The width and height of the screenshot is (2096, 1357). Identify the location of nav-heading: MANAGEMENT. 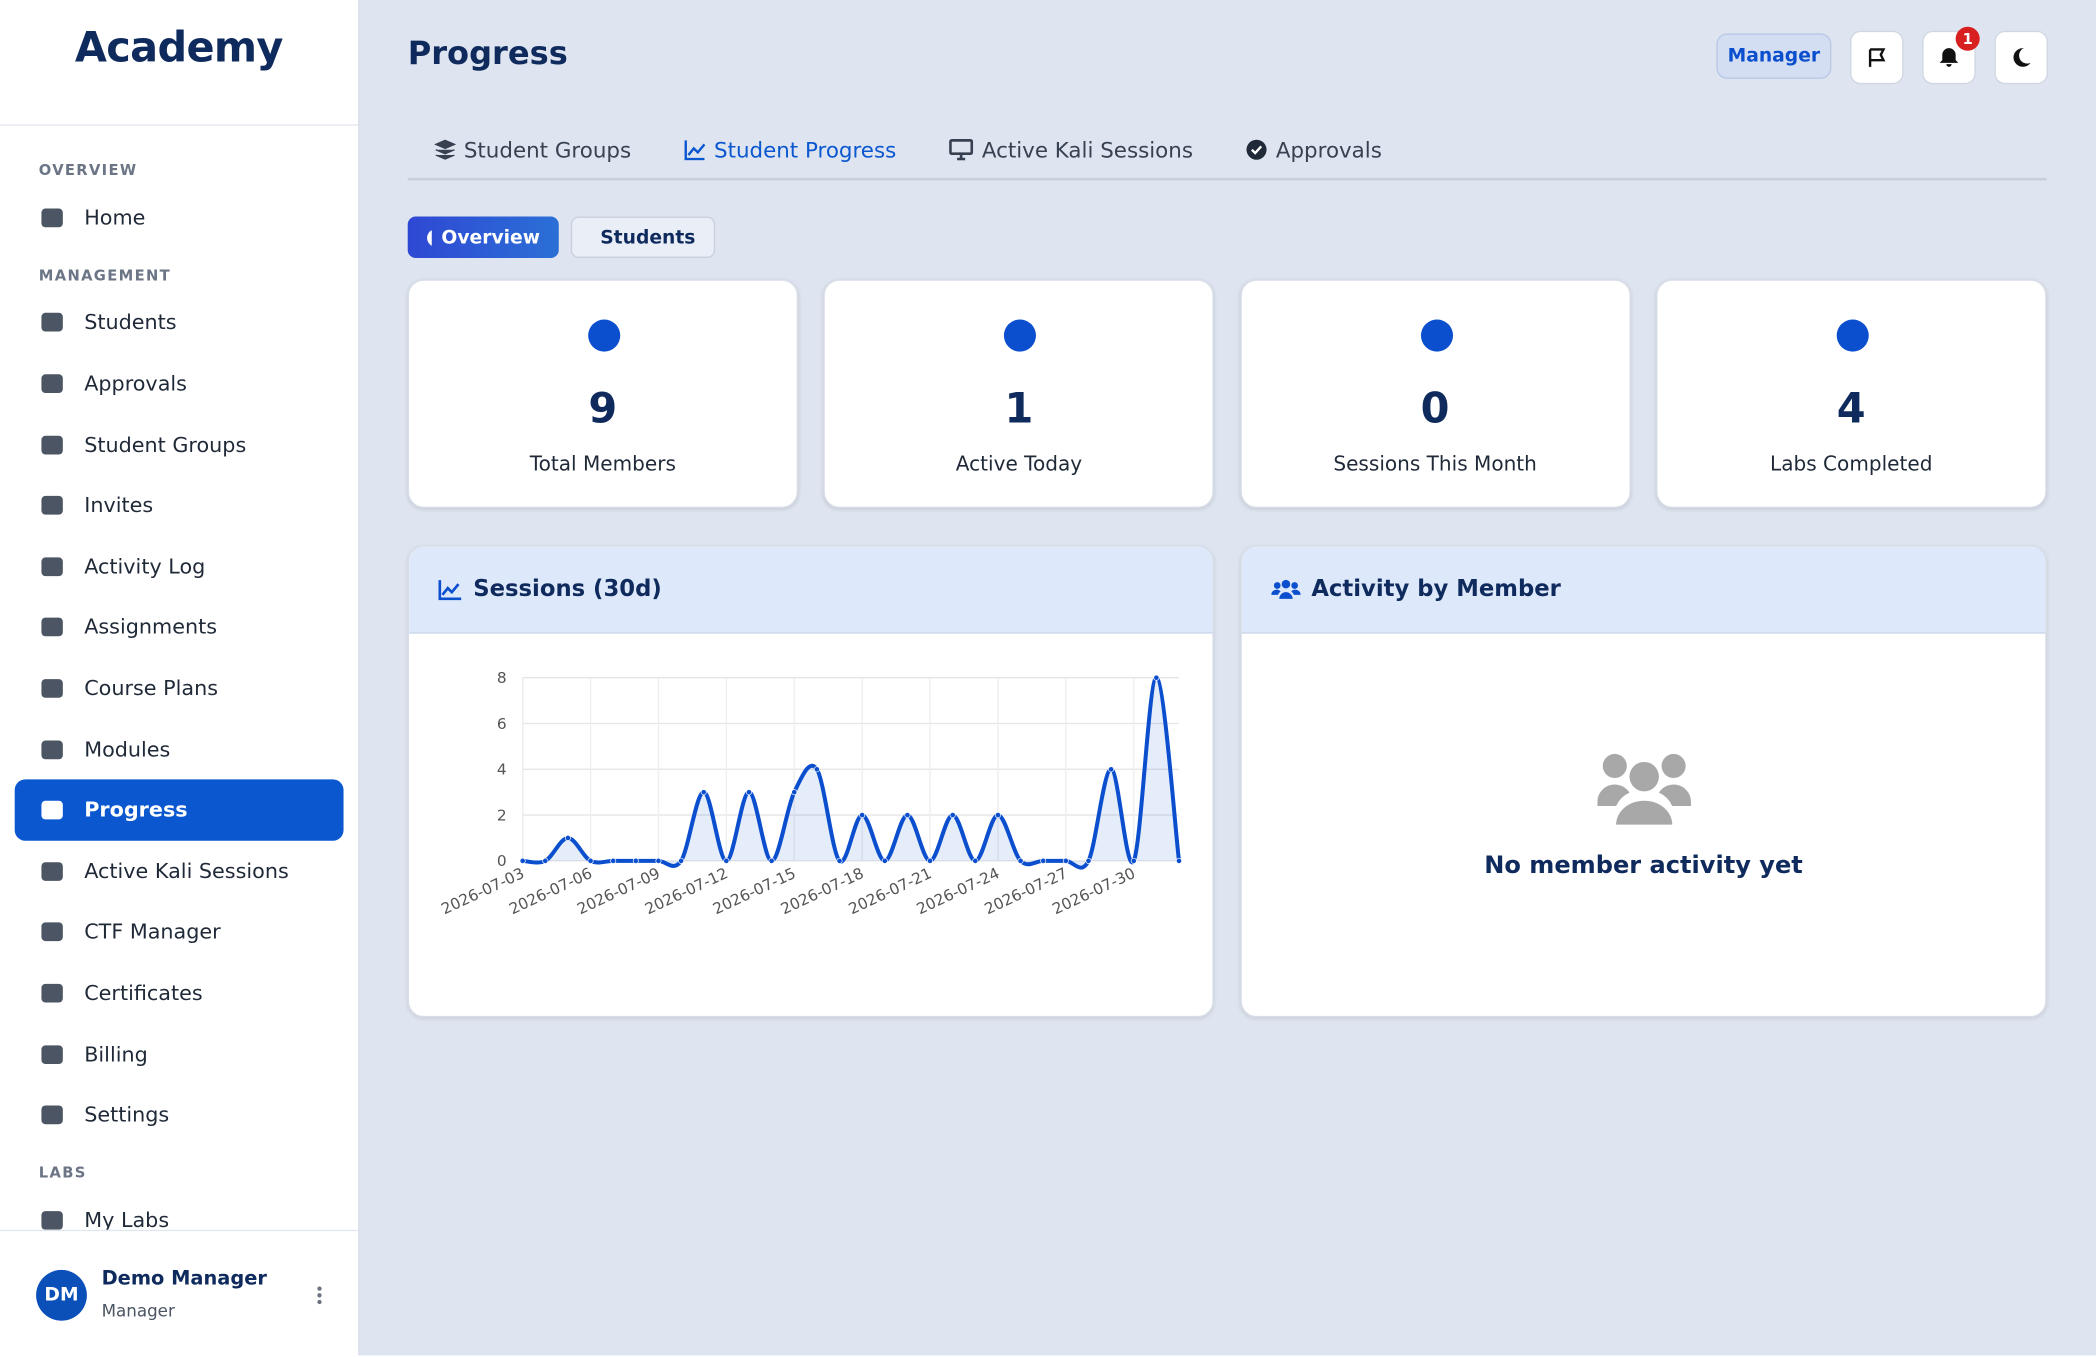
(104, 275).